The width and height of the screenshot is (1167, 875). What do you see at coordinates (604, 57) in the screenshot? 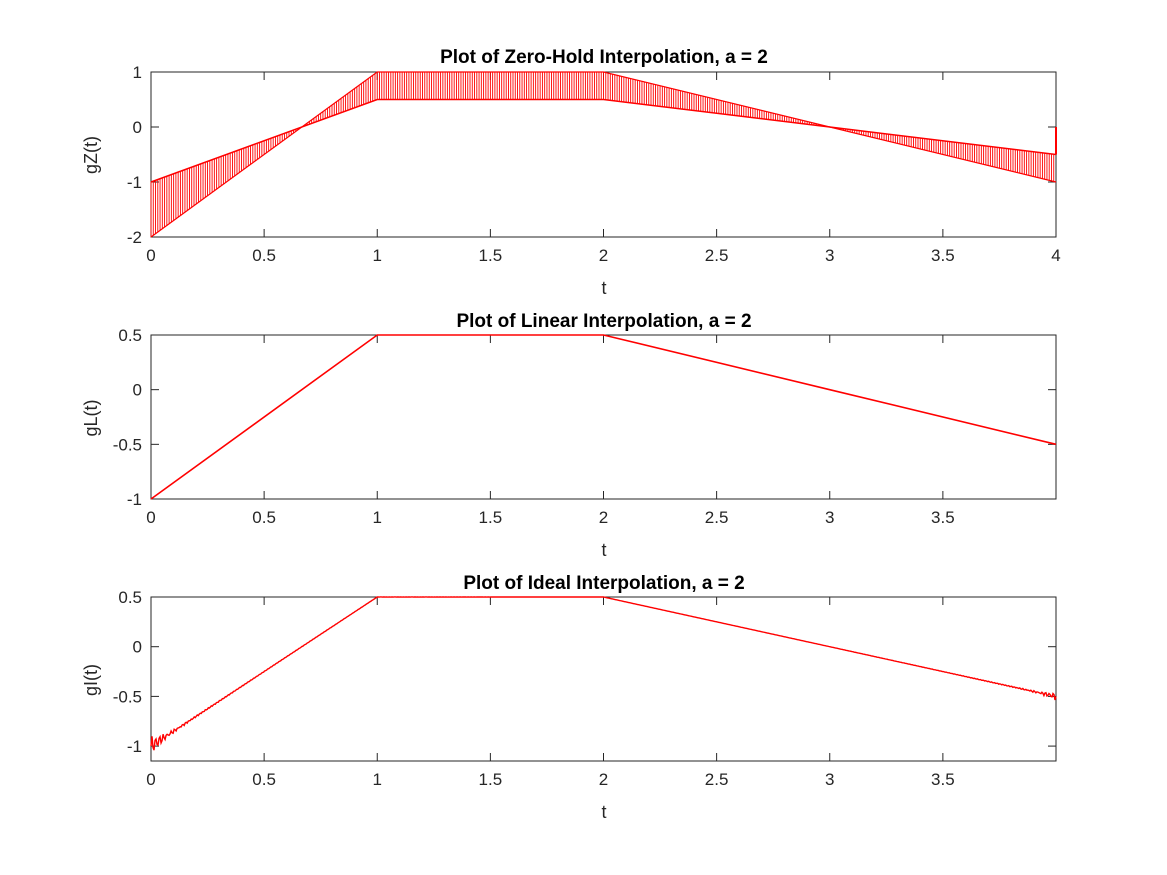
I see `zero-hold-title: Plot of Zero-Hold Interpolation, a = 2` at bounding box center [604, 57].